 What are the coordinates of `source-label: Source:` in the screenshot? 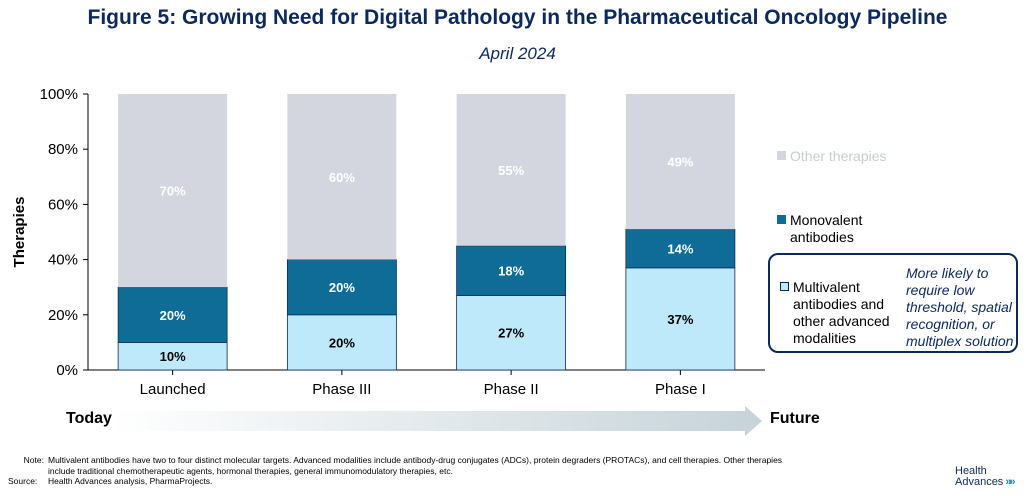 It's located at (23, 481).